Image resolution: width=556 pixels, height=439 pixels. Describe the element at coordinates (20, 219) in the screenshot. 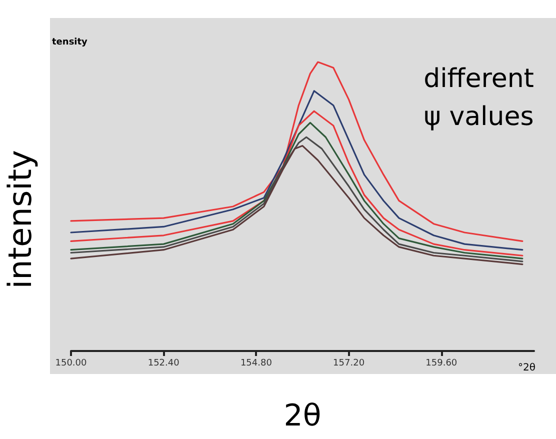

I see `y-axis-title: intensity` at that location.